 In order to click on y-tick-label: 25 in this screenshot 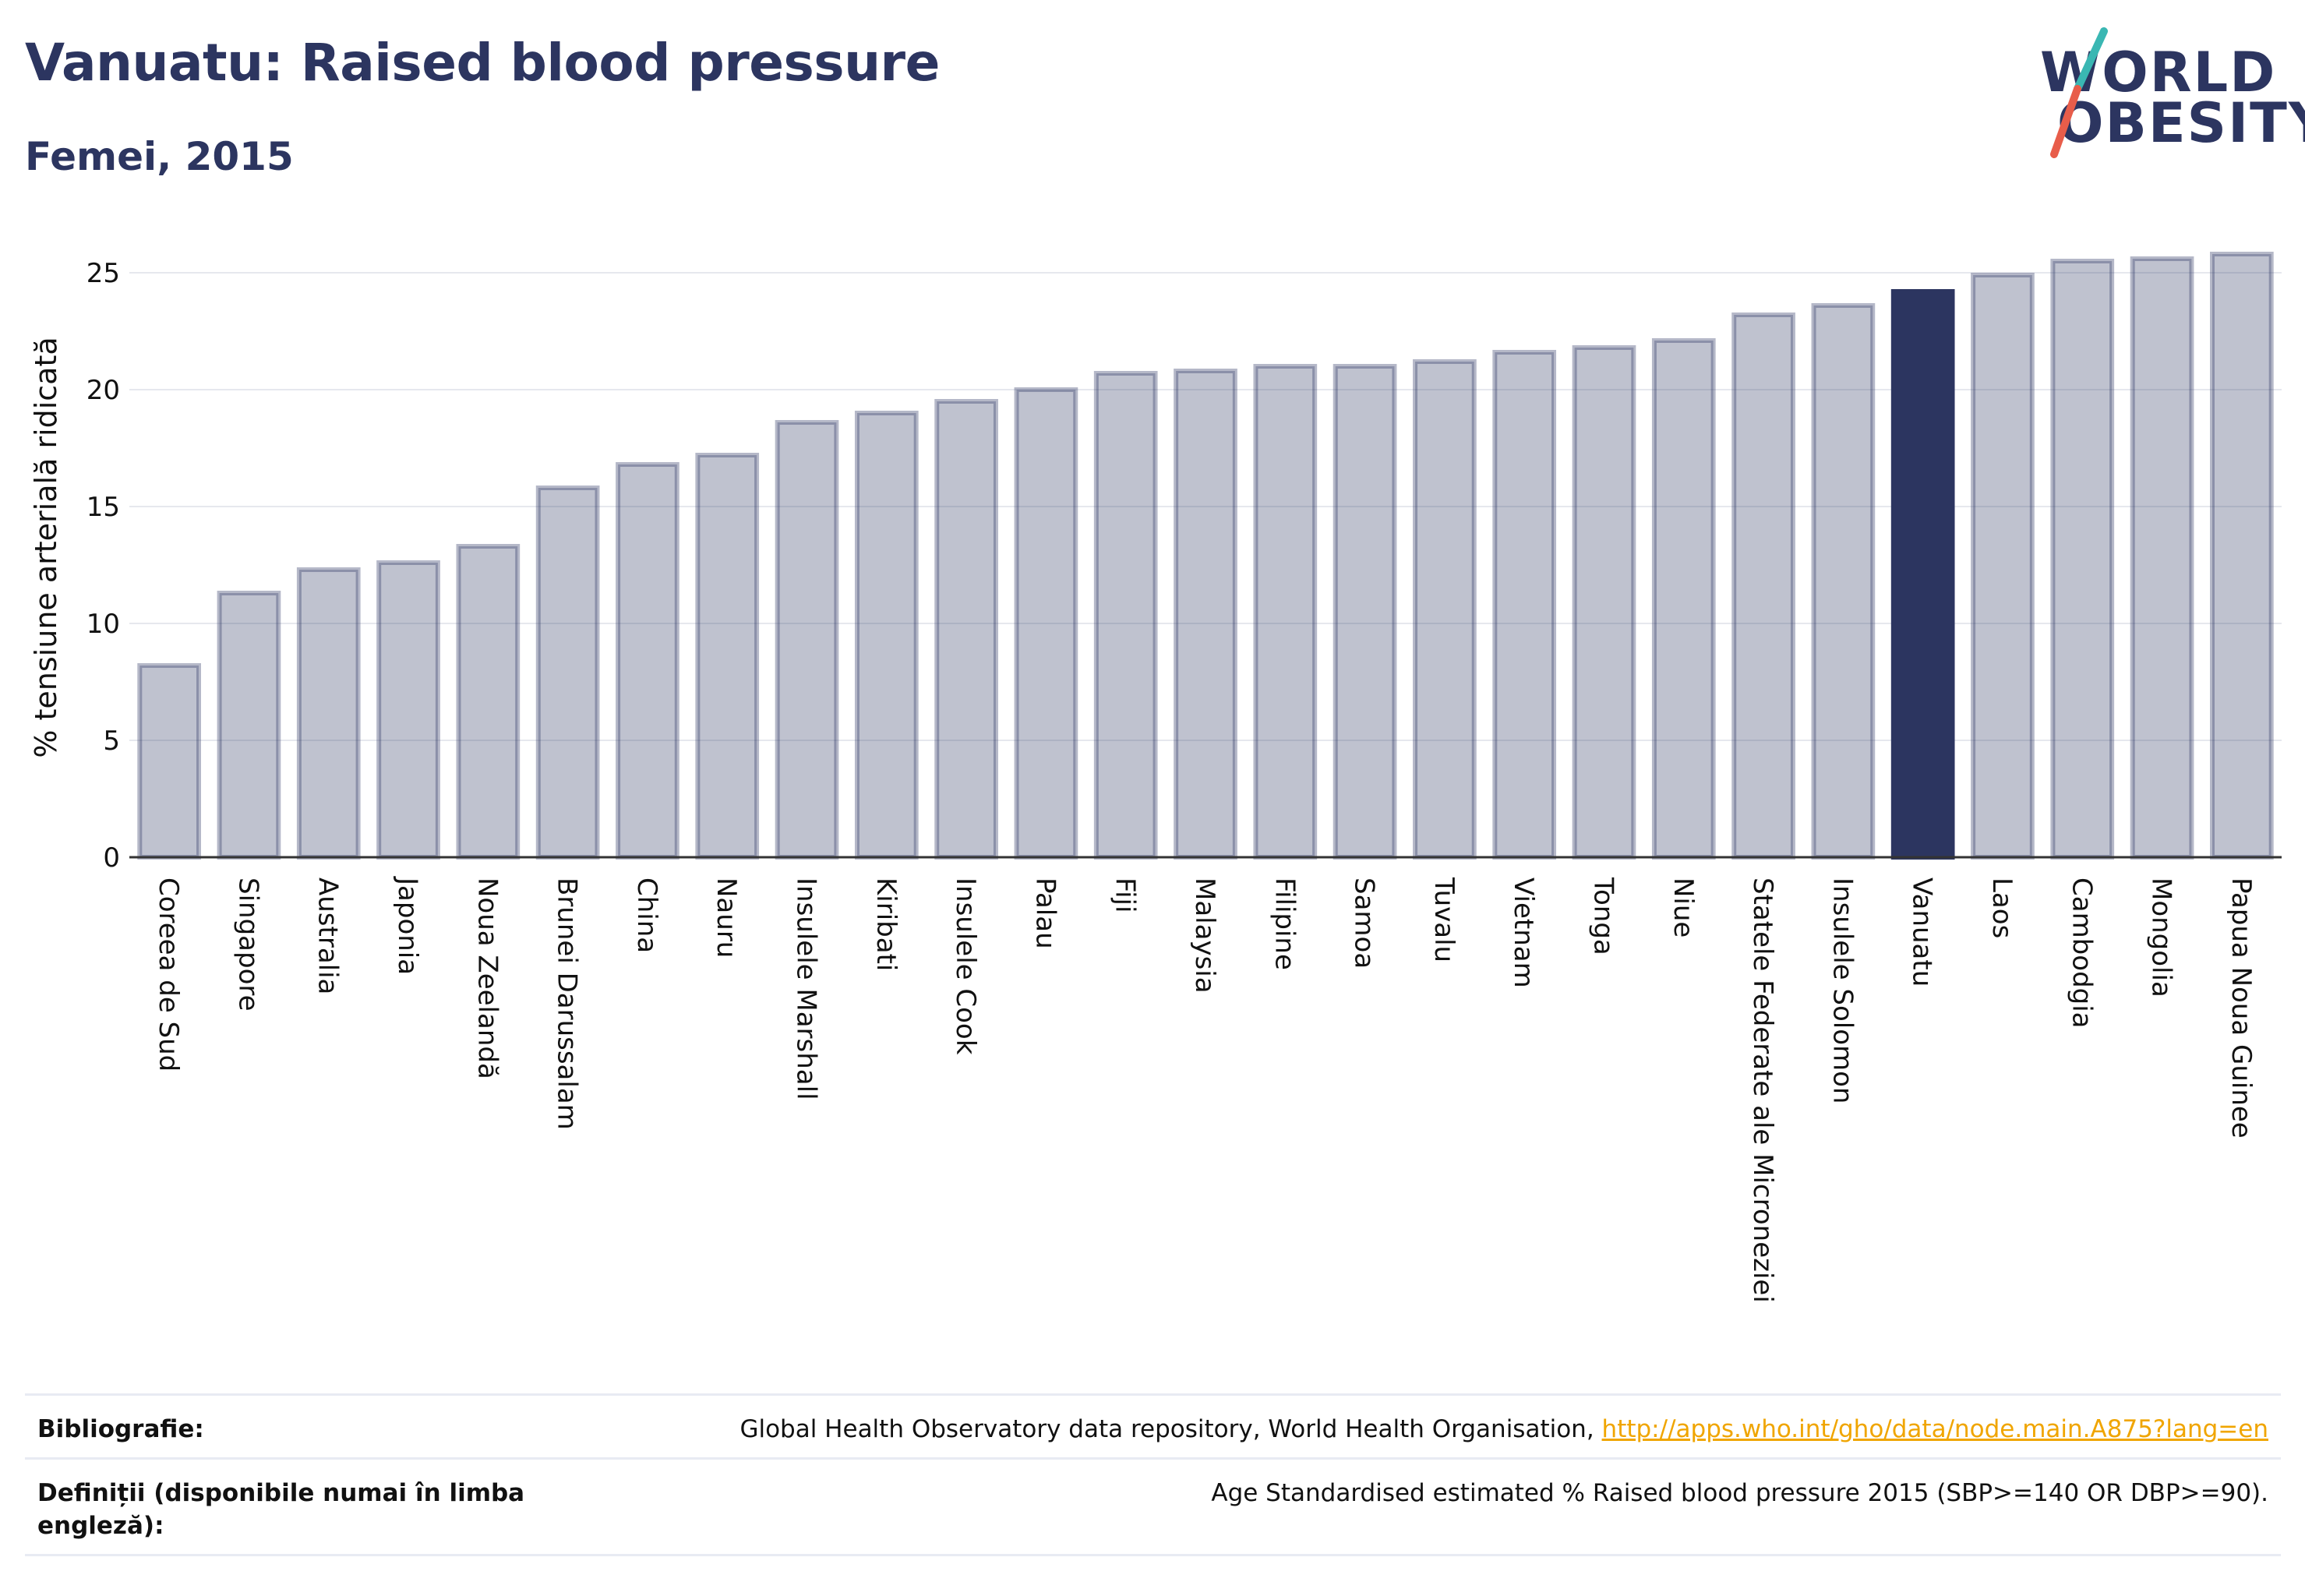, I will do `click(103, 273)`.